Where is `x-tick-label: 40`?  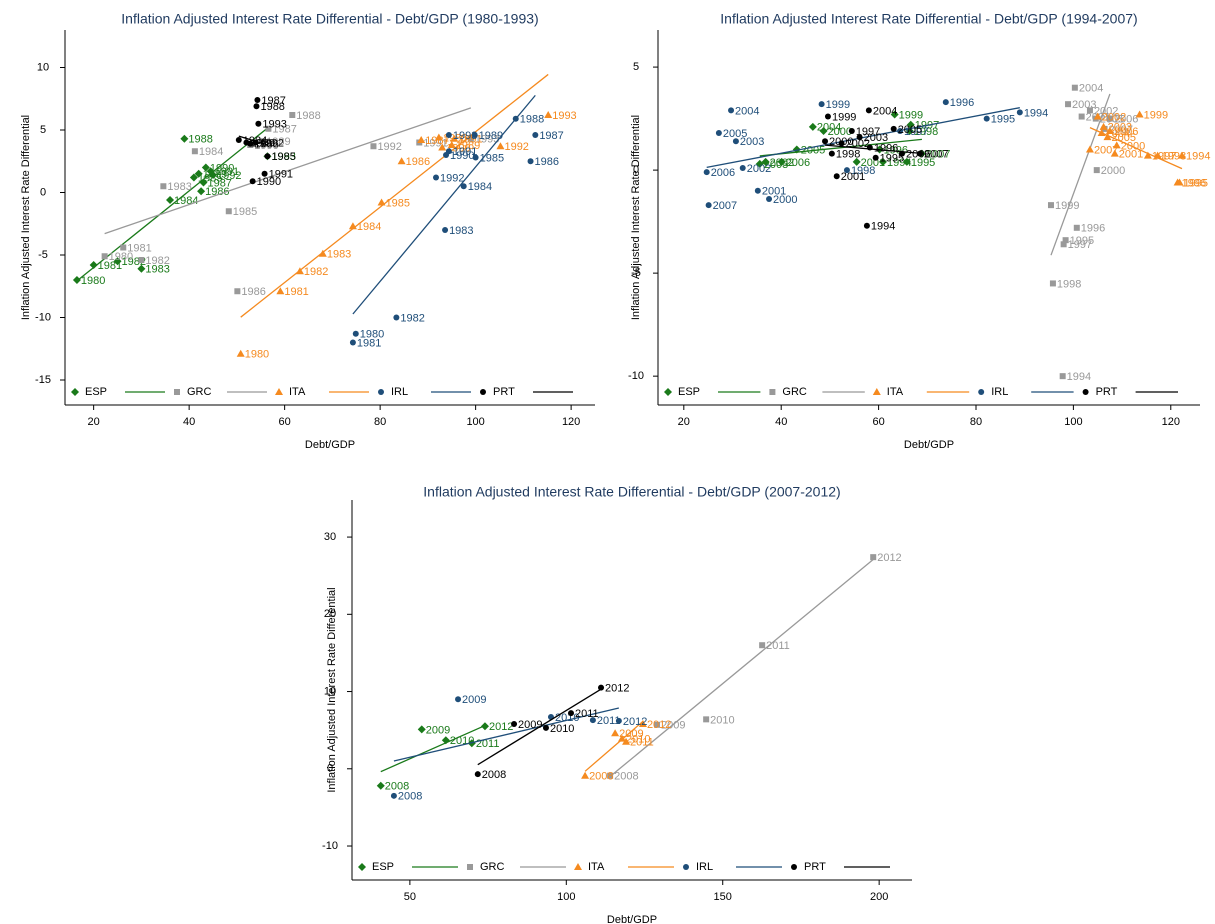 x-tick-label: 40 is located at coordinates (781, 422).